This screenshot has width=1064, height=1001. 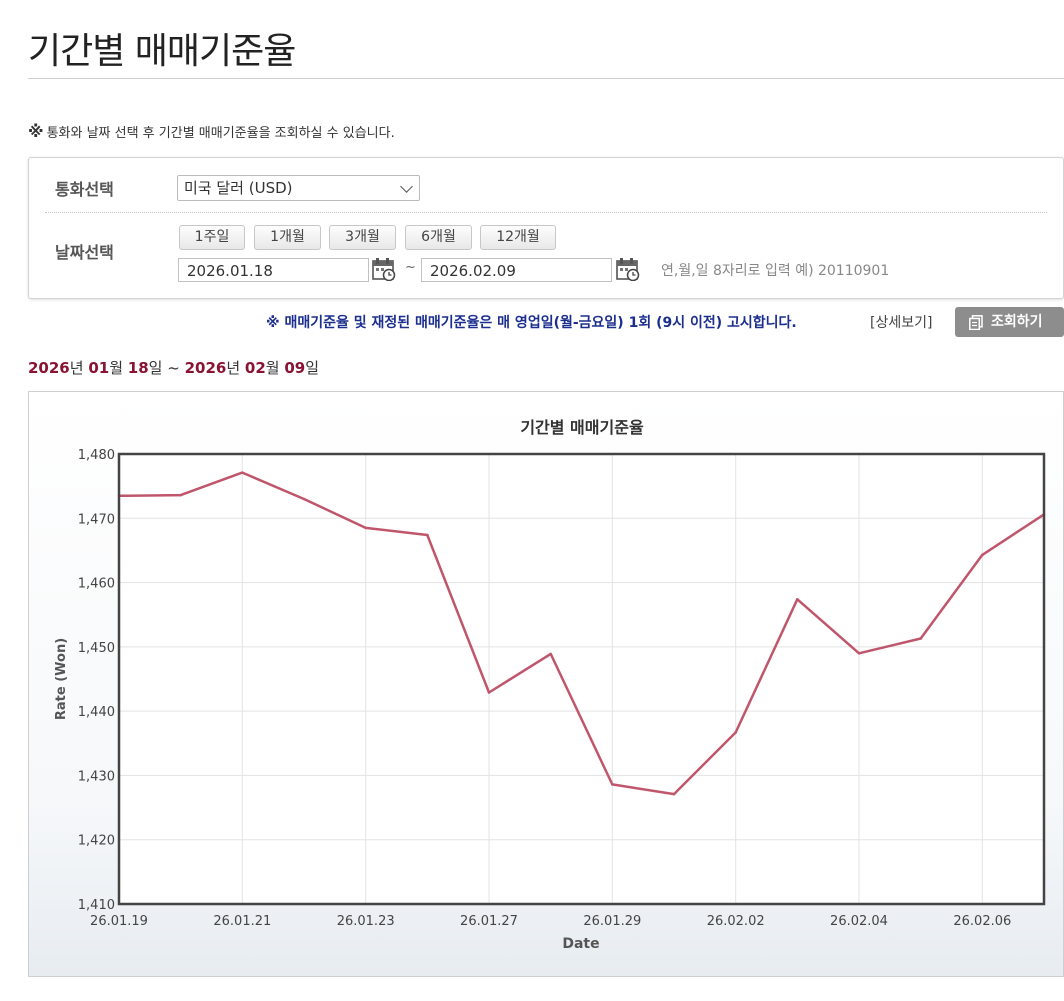 What do you see at coordinates (96, 712) in the screenshot?
I see `y-tick-label: 1,440` at bounding box center [96, 712].